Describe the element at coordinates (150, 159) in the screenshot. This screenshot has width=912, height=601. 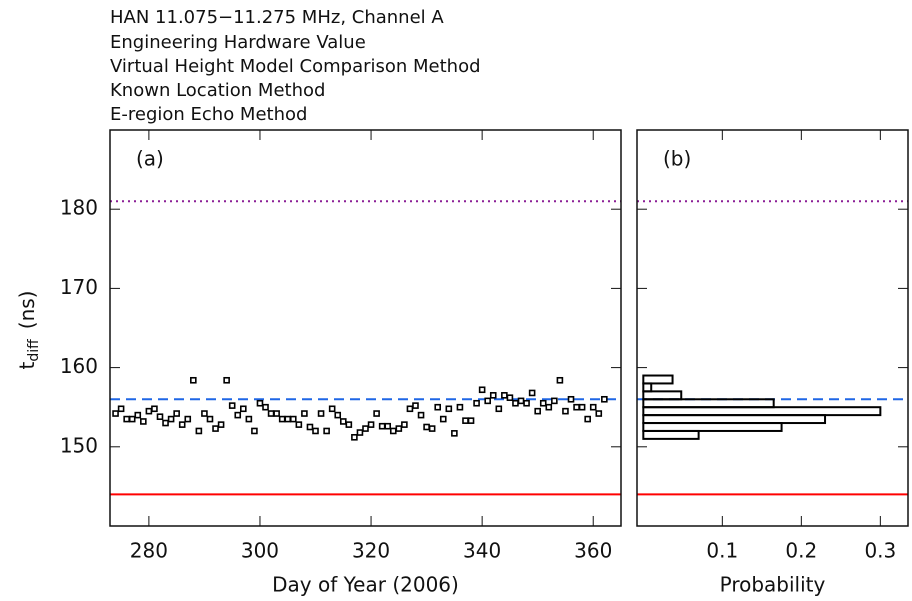
I see `panel-label: (a)` at that location.